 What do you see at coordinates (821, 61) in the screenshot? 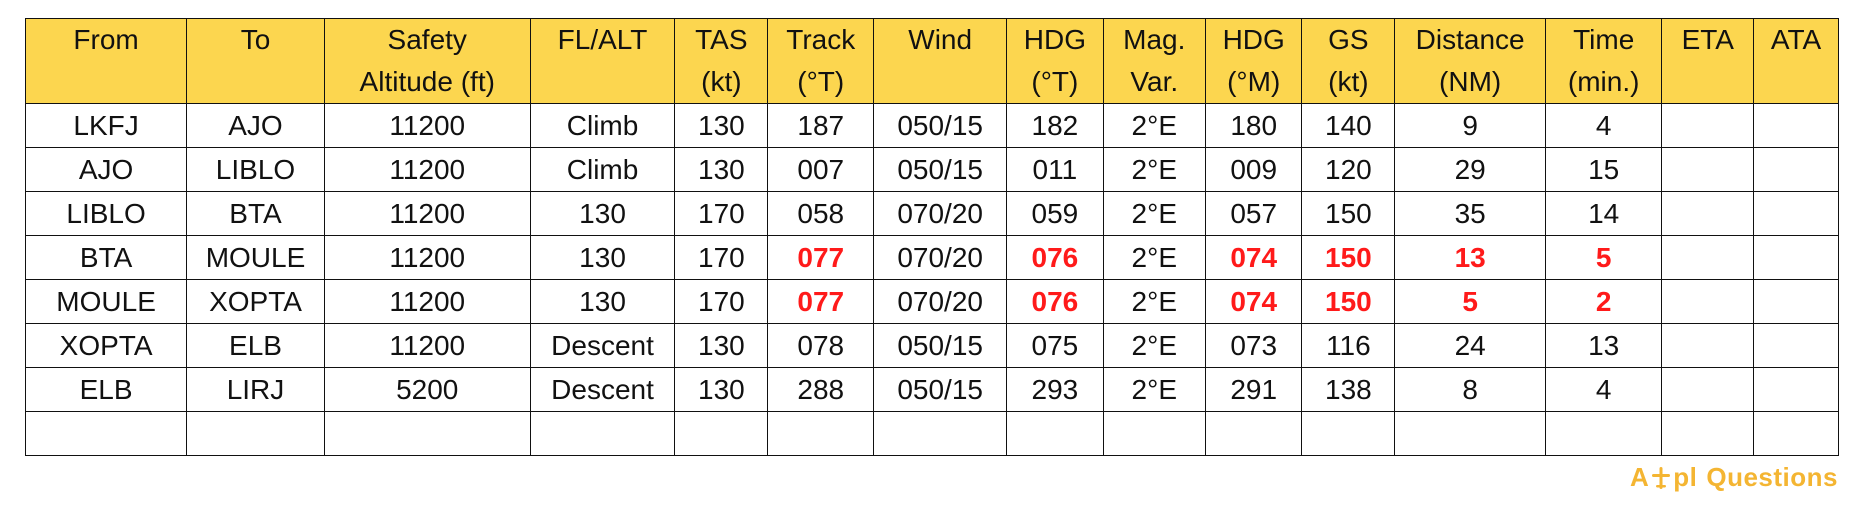
I see `column-header: Track (°T)` at bounding box center [821, 61].